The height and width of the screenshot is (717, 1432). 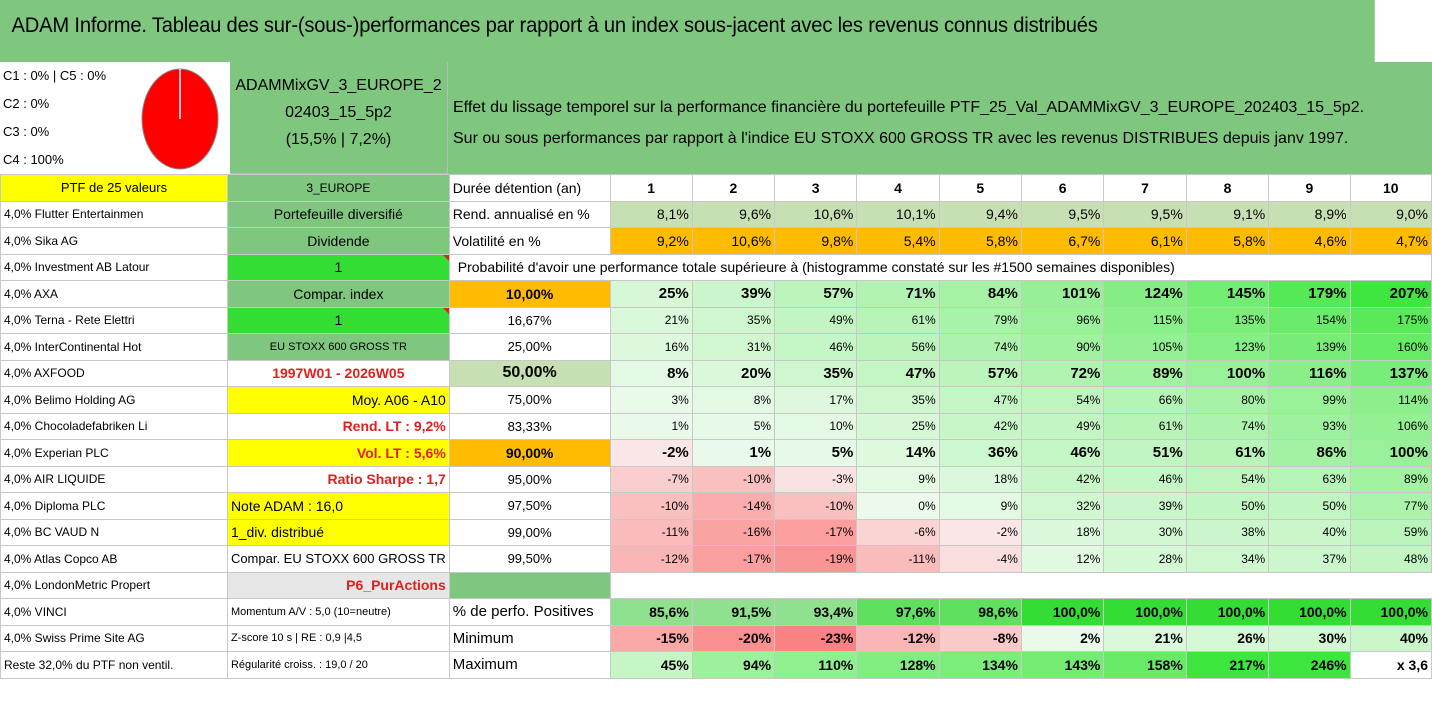 What do you see at coordinates (529, 400) in the screenshot?
I see `probability-threshold: 75,00%` at bounding box center [529, 400].